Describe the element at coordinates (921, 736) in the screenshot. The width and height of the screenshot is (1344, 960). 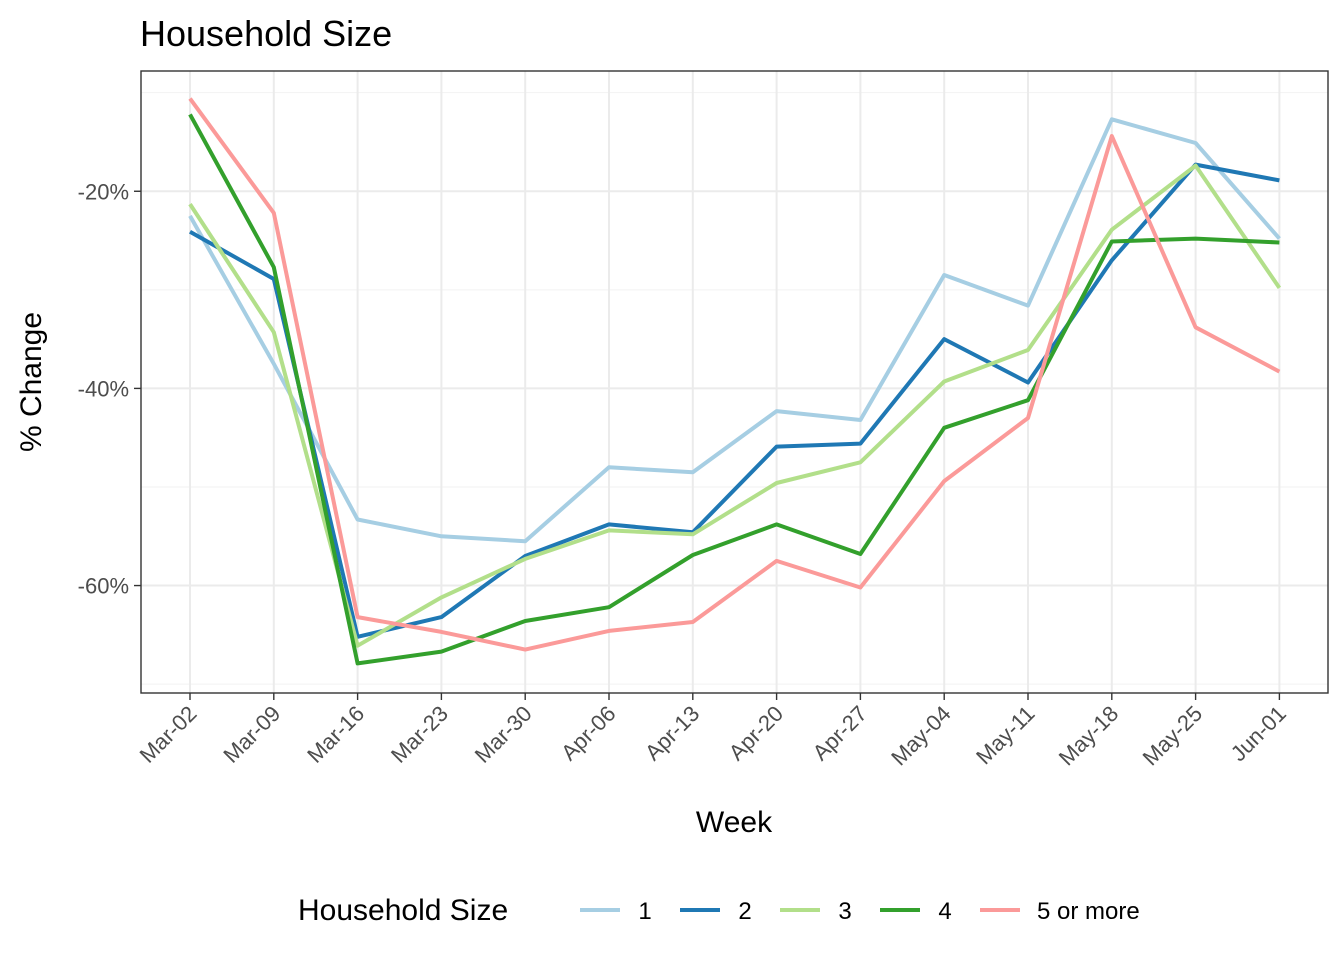
I see `x-tick-label: May-04` at that location.